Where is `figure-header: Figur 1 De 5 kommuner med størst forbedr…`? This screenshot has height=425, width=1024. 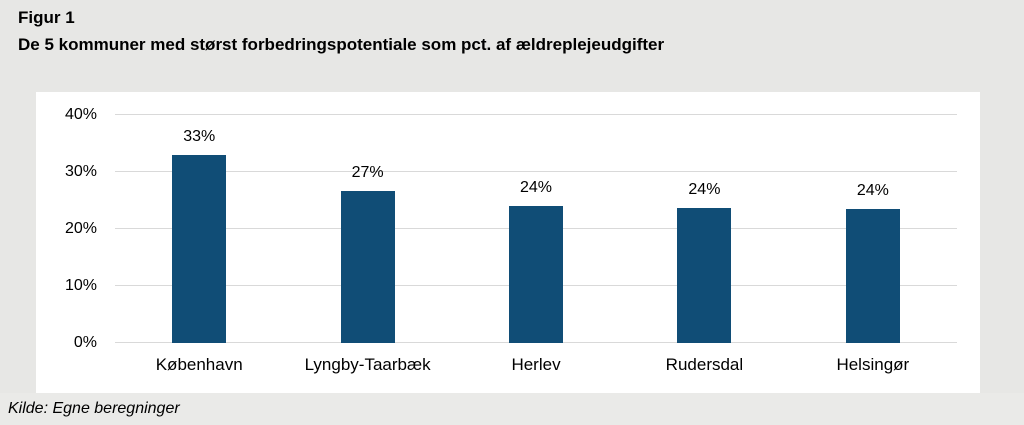
figure-header: Figur 1 De 5 kommuner med størst forbedr… is located at coordinates (341, 31).